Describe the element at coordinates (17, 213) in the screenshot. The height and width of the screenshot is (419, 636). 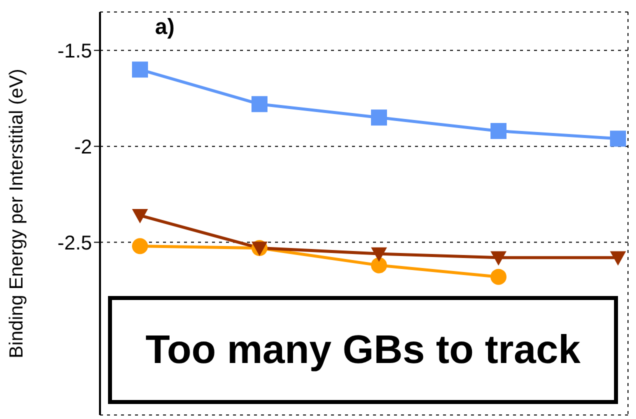
I see `y-axis-title: Binding Energy per Interstitial (eV)` at that location.